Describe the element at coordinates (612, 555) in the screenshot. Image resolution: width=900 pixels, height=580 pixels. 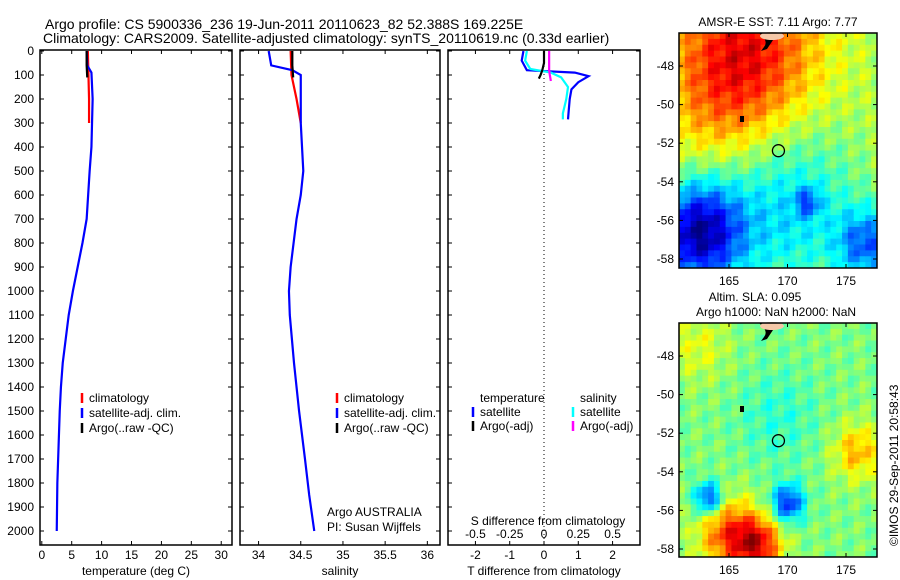
I see `xtick-label: 2` at that location.